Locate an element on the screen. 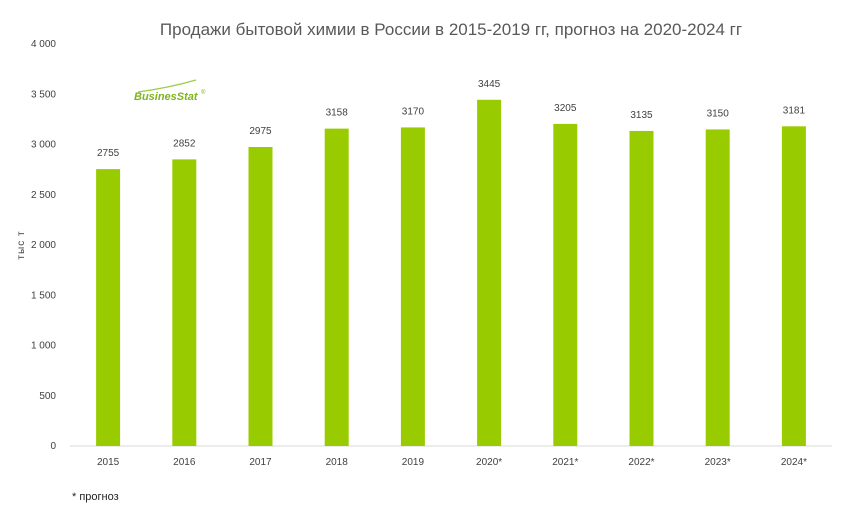 The height and width of the screenshot is (513, 866). y-axis-label: тыс т is located at coordinates (21, 244).